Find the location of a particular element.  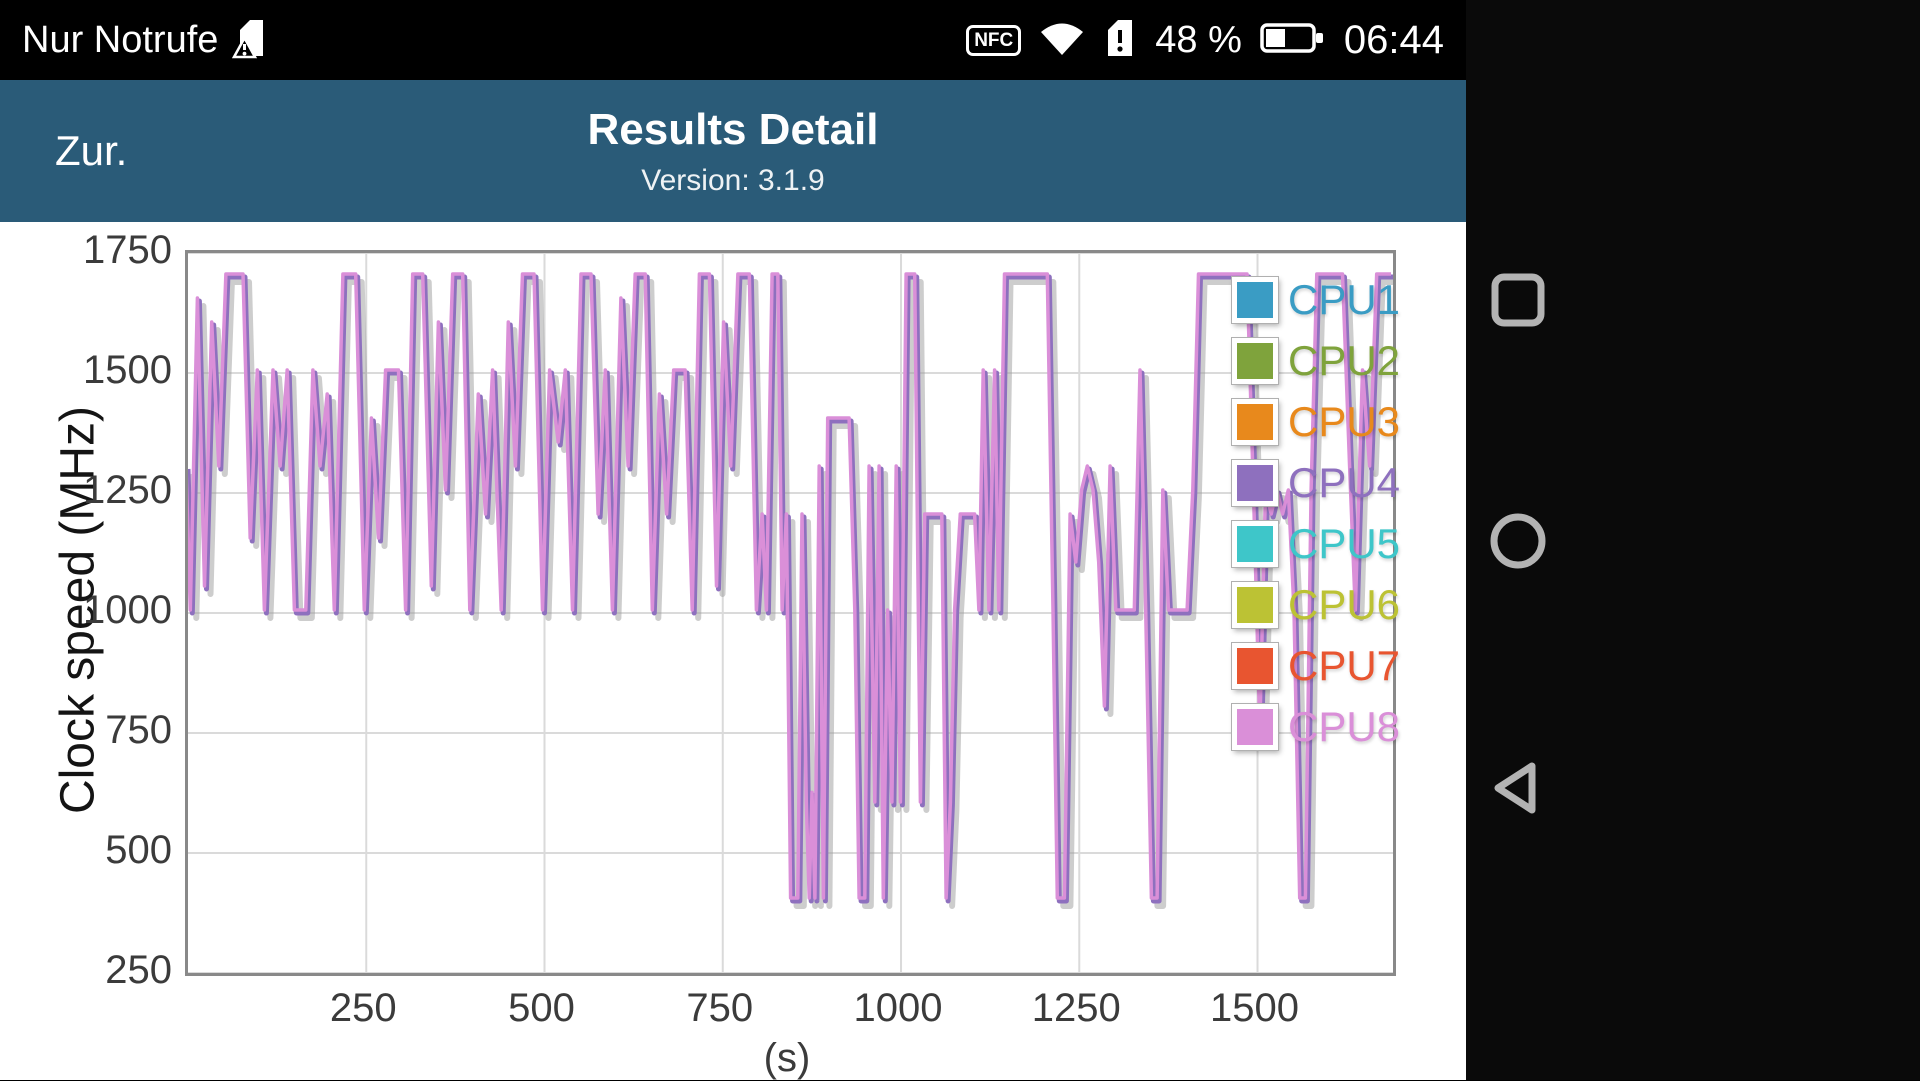

x-tick-label: 500 is located at coordinates (541, 1008).